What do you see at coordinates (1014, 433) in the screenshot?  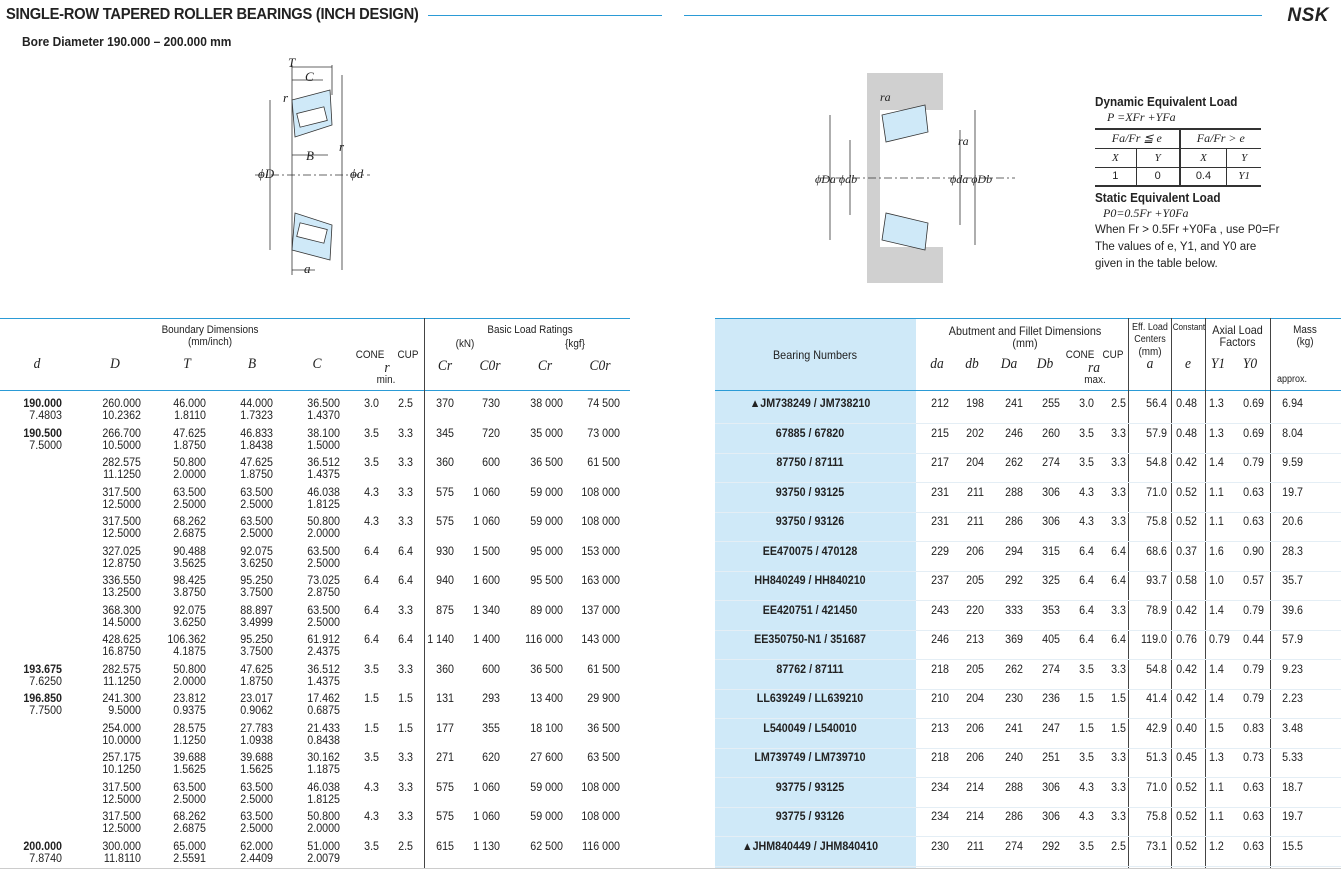 I see `cell-Da: 246` at bounding box center [1014, 433].